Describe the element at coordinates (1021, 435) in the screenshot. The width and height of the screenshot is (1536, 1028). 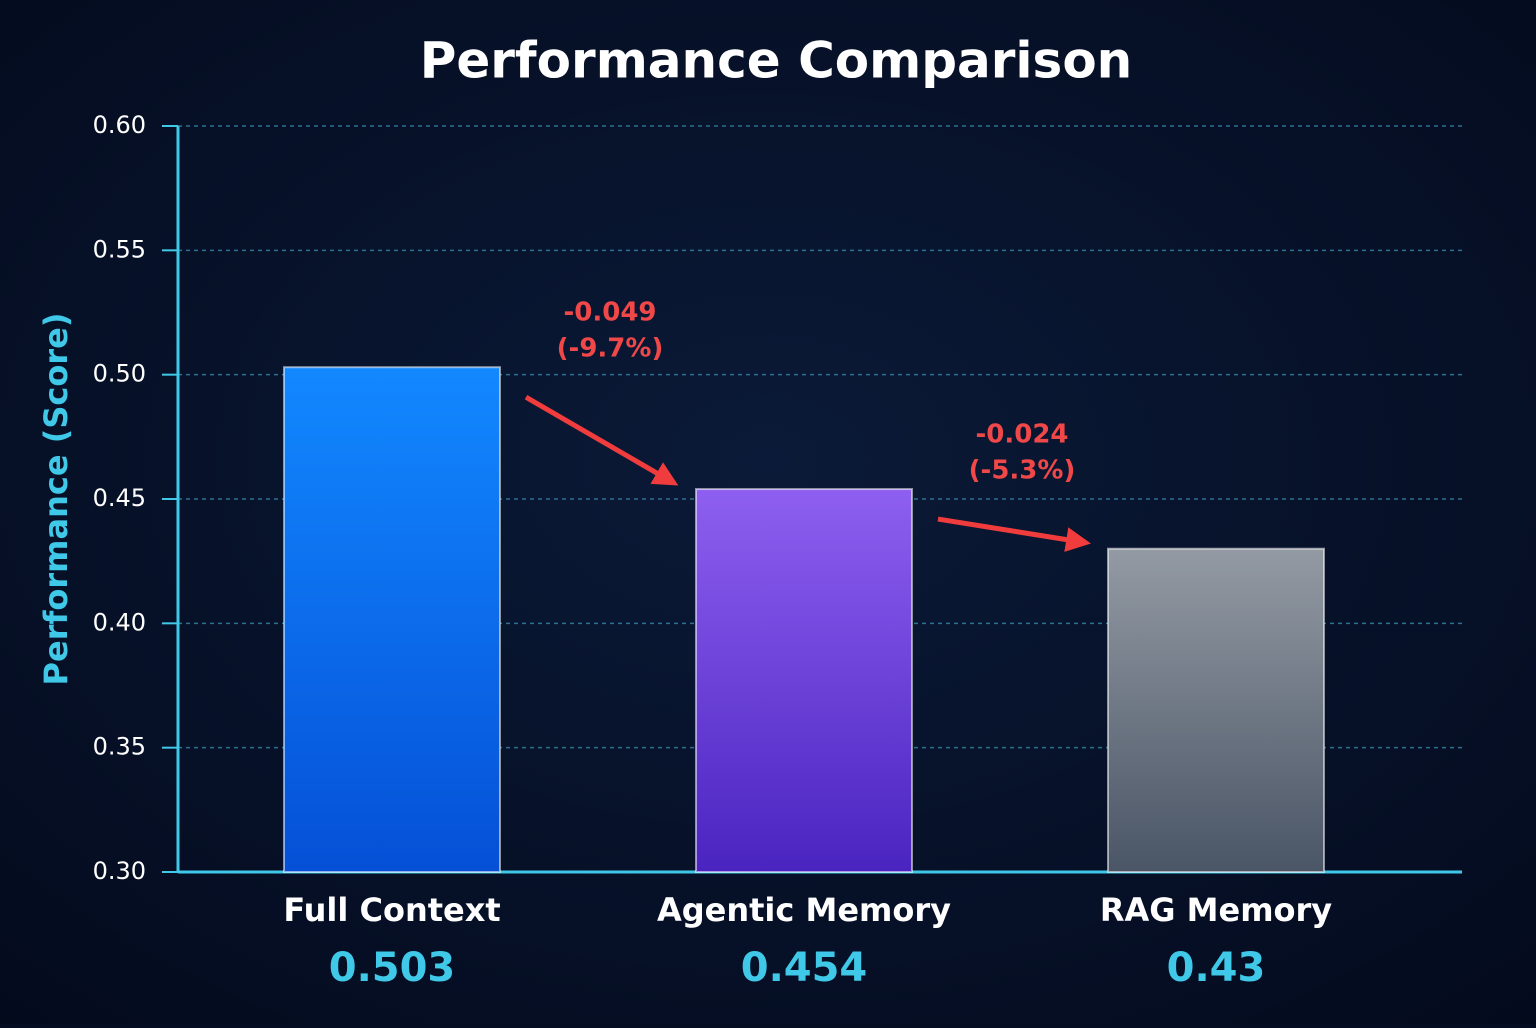
I see `annotation-text: -0.024` at that location.